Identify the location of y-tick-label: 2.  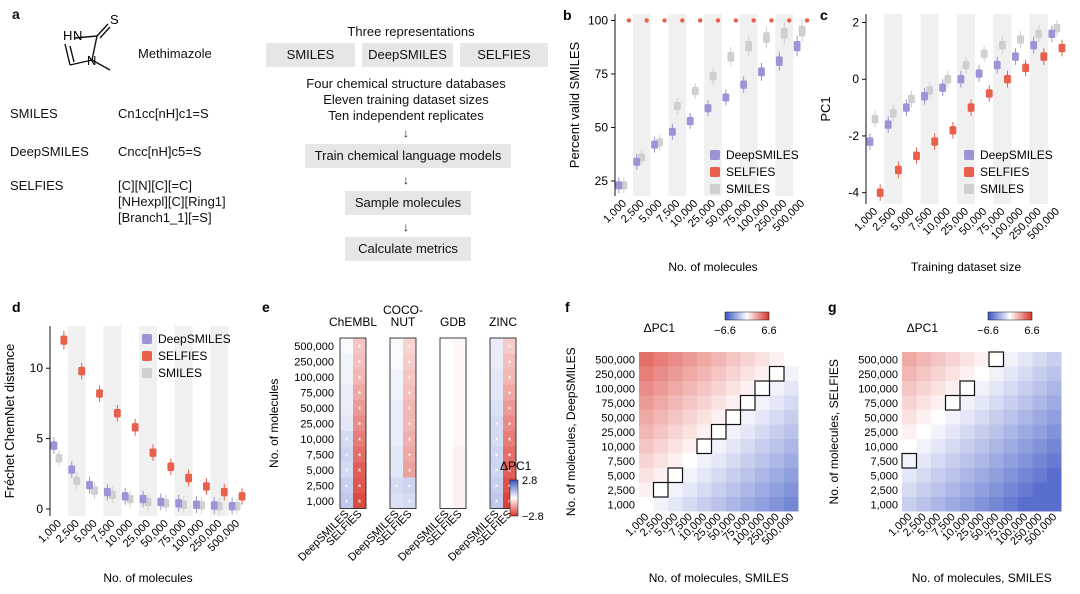
(855, 23).